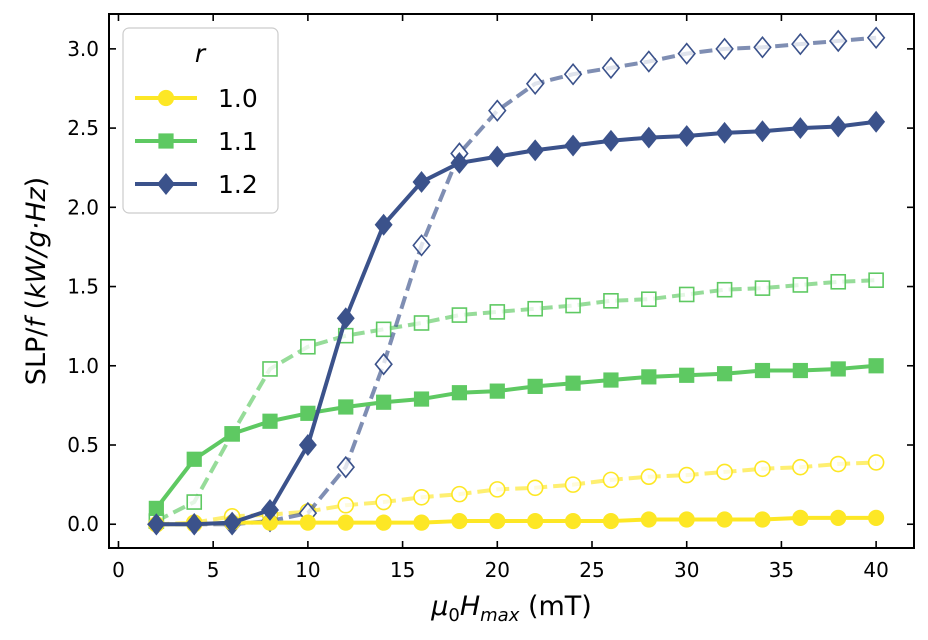  What do you see at coordinates (201, 53) in the screenshot?
I see `legend-title: r` at bounding box center [201, 53].